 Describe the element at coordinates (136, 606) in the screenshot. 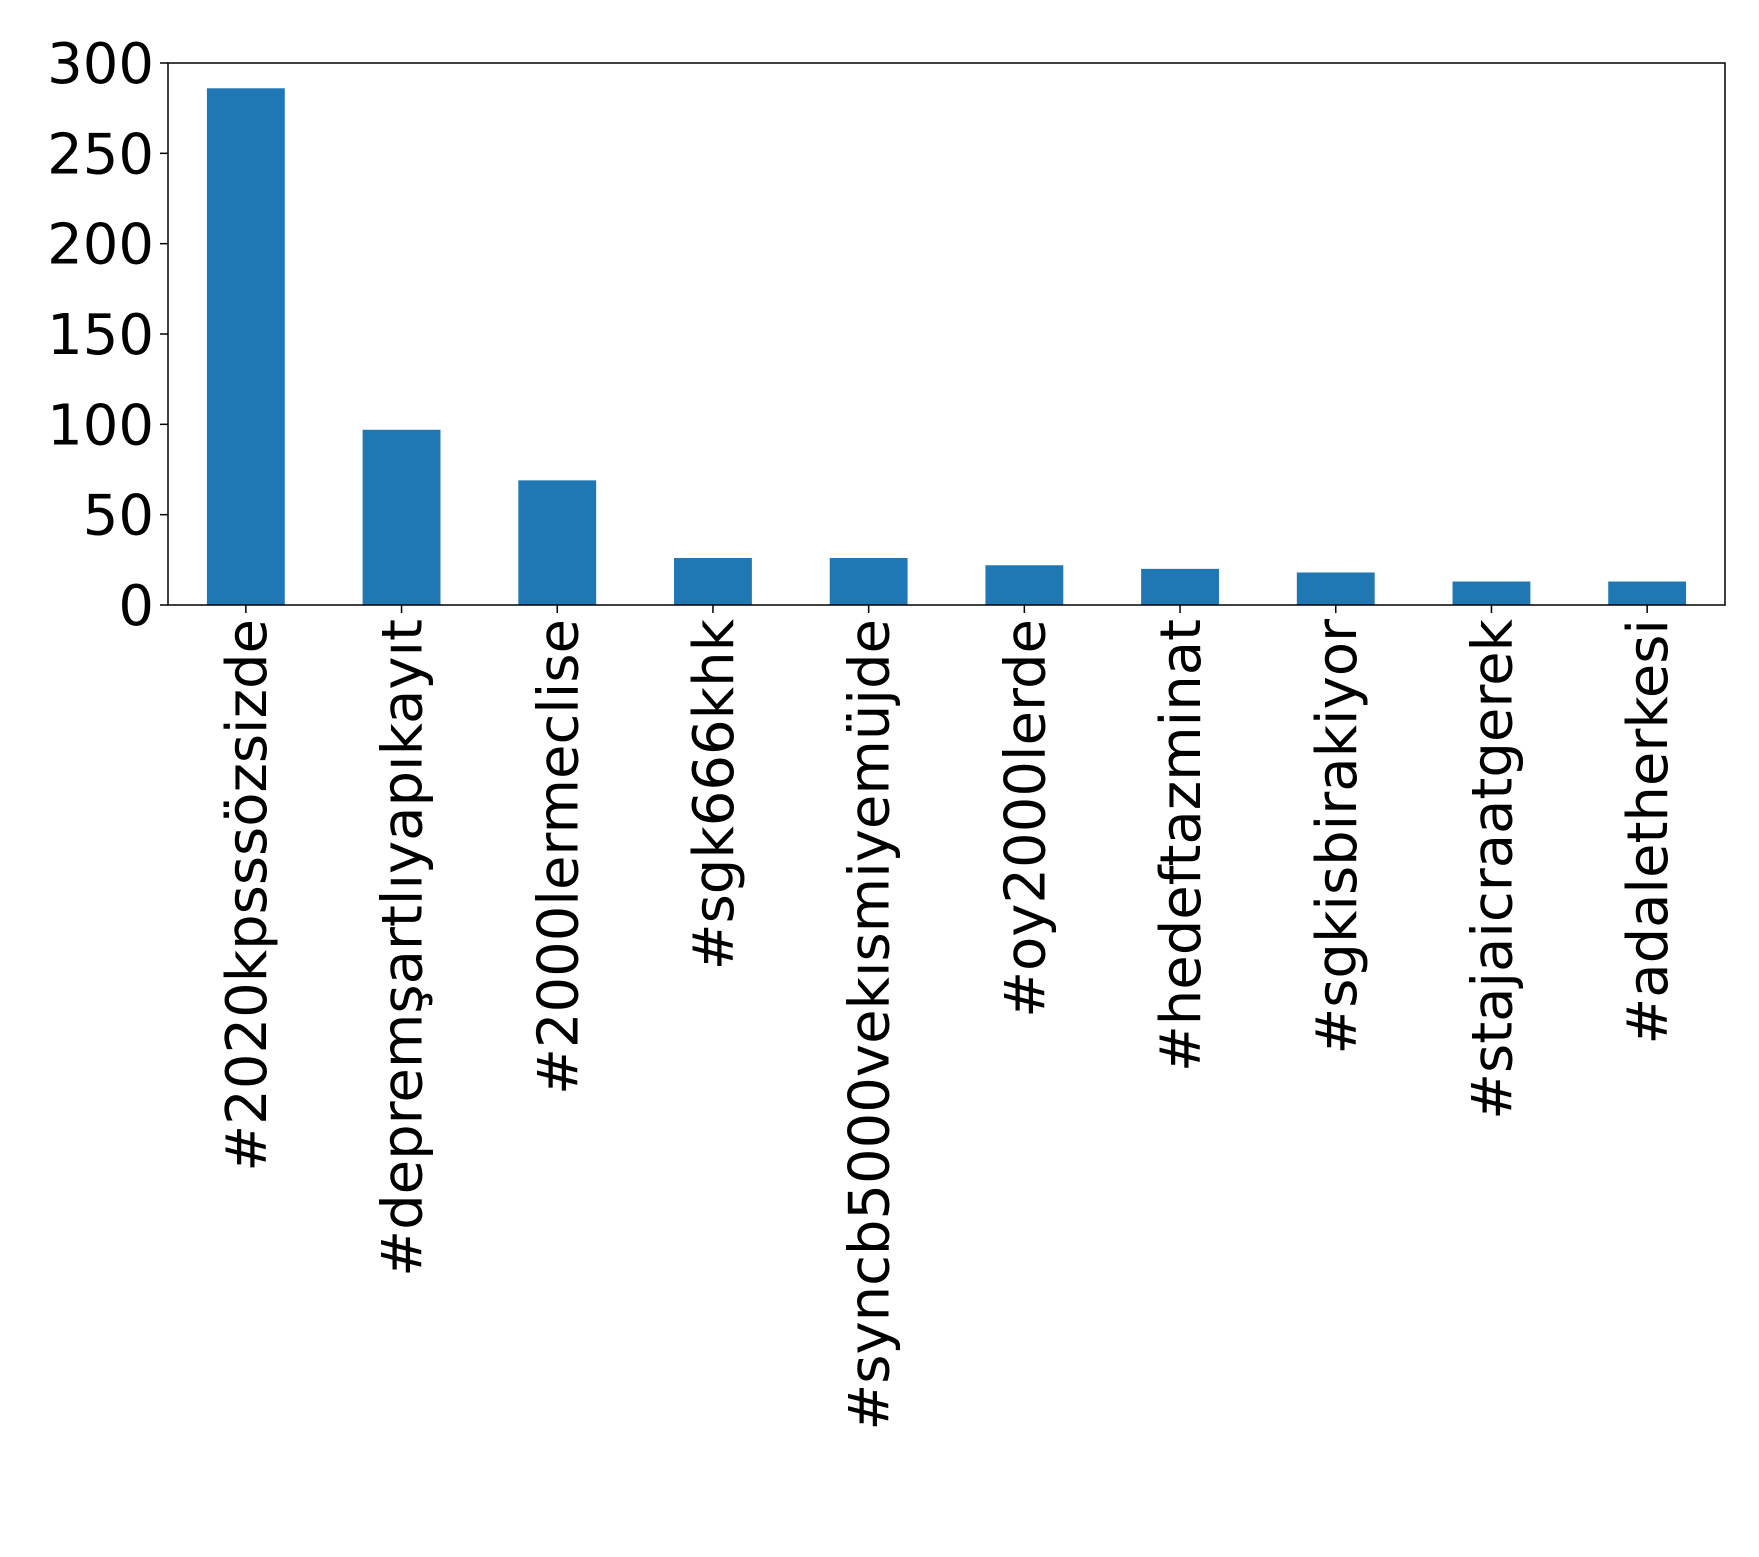

I see `y-tick-label-0: 0` at that location.